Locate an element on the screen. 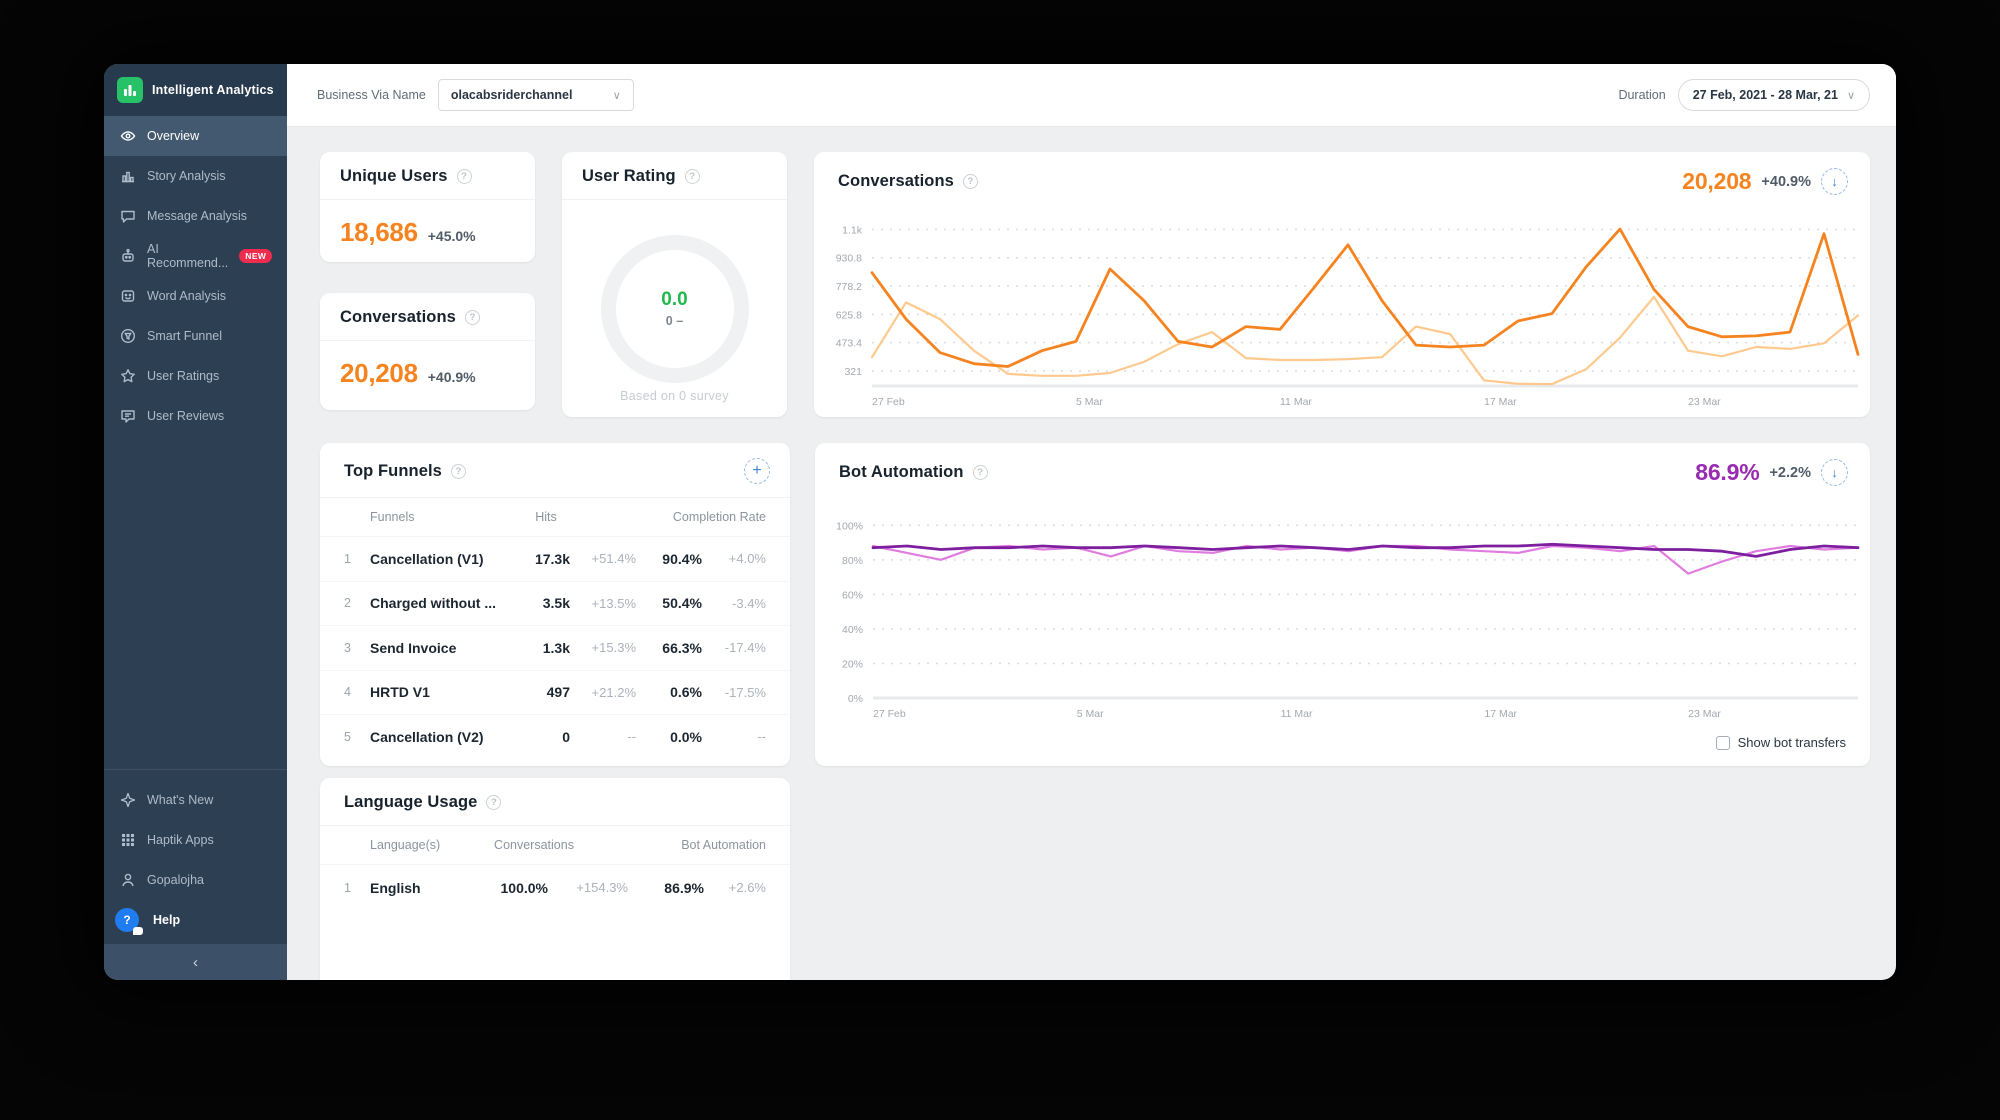  table-header: Funnels Hits Completion Rate is located at coordinates (555, 517).